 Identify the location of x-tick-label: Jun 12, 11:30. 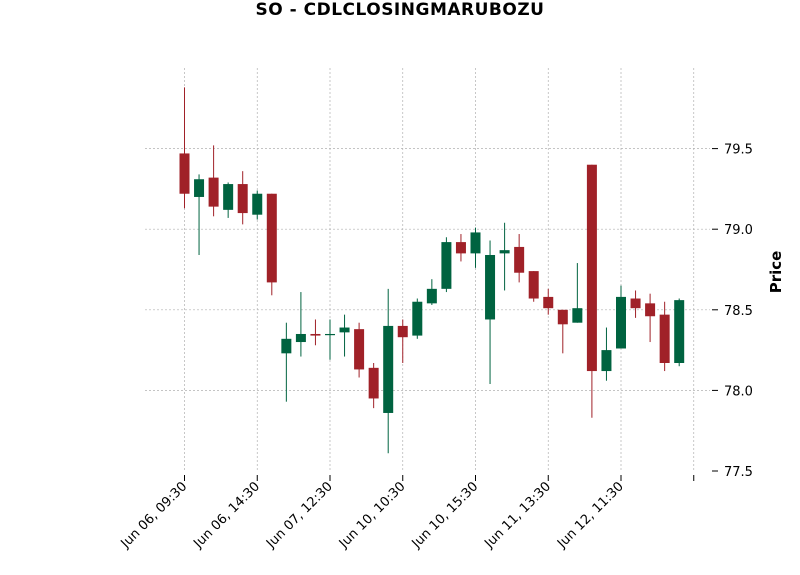
(590, 515).